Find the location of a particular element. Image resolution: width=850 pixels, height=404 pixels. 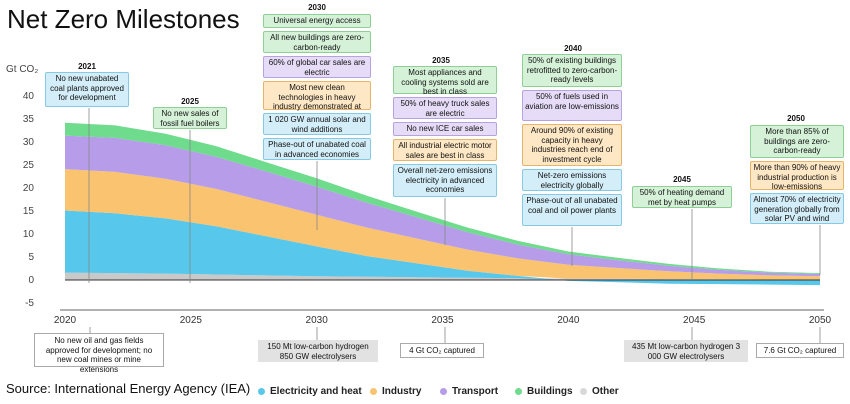

legend-label-other: Other is located at coordinates (605, 391).